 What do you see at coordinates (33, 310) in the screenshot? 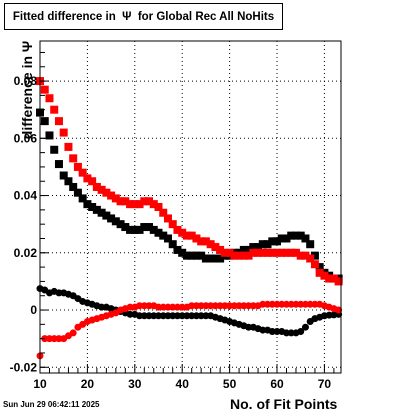
I see `y-tick-label: 0` at bounding box center [33, 310].